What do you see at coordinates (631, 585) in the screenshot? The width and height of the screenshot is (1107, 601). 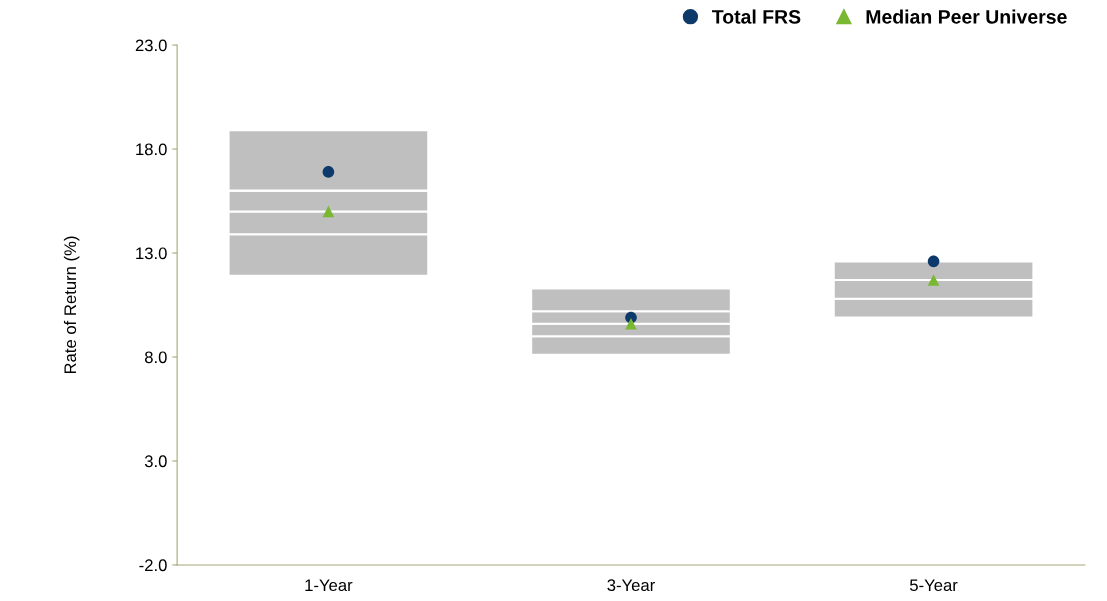 I see `x-tick-label: 3-Year` at bounding box center [631, 585].